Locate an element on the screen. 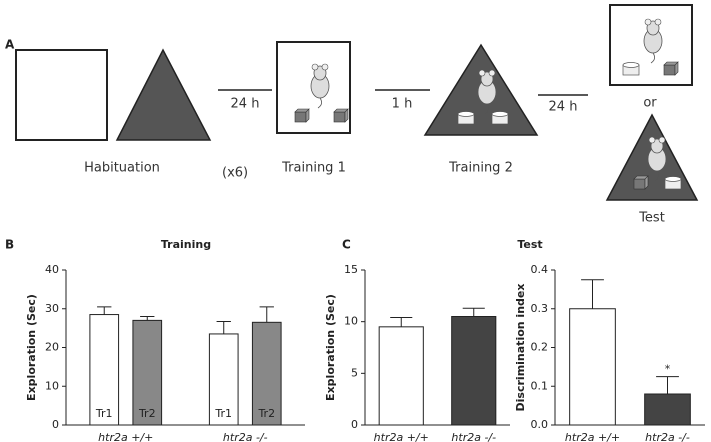 Image resolution: width=711 pixels, height=442 pixels. y-tick-label: 0.3 is located at coordinates (540, 308).